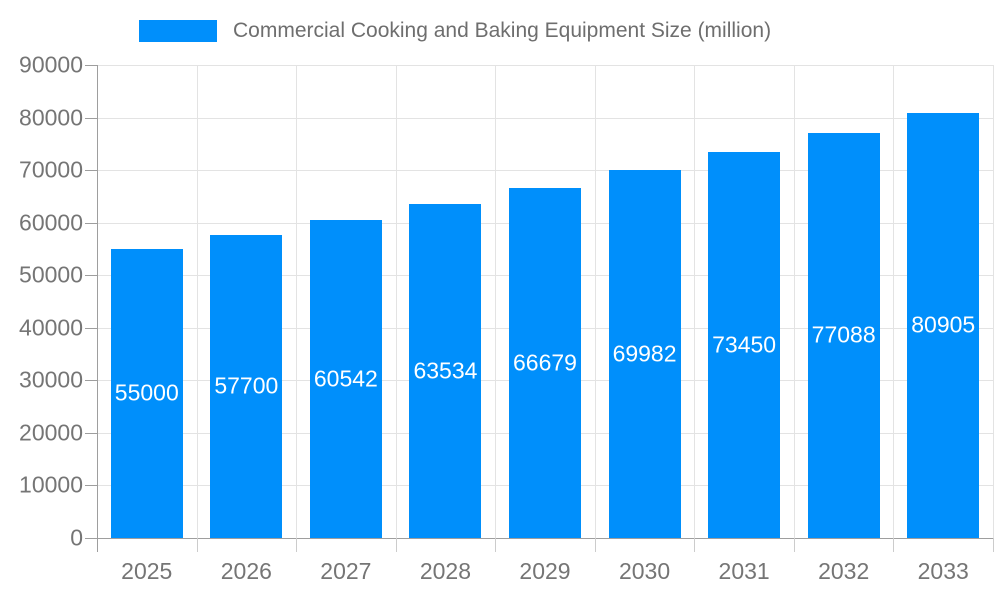  I want to click on bar-2031, so click(744, 345).